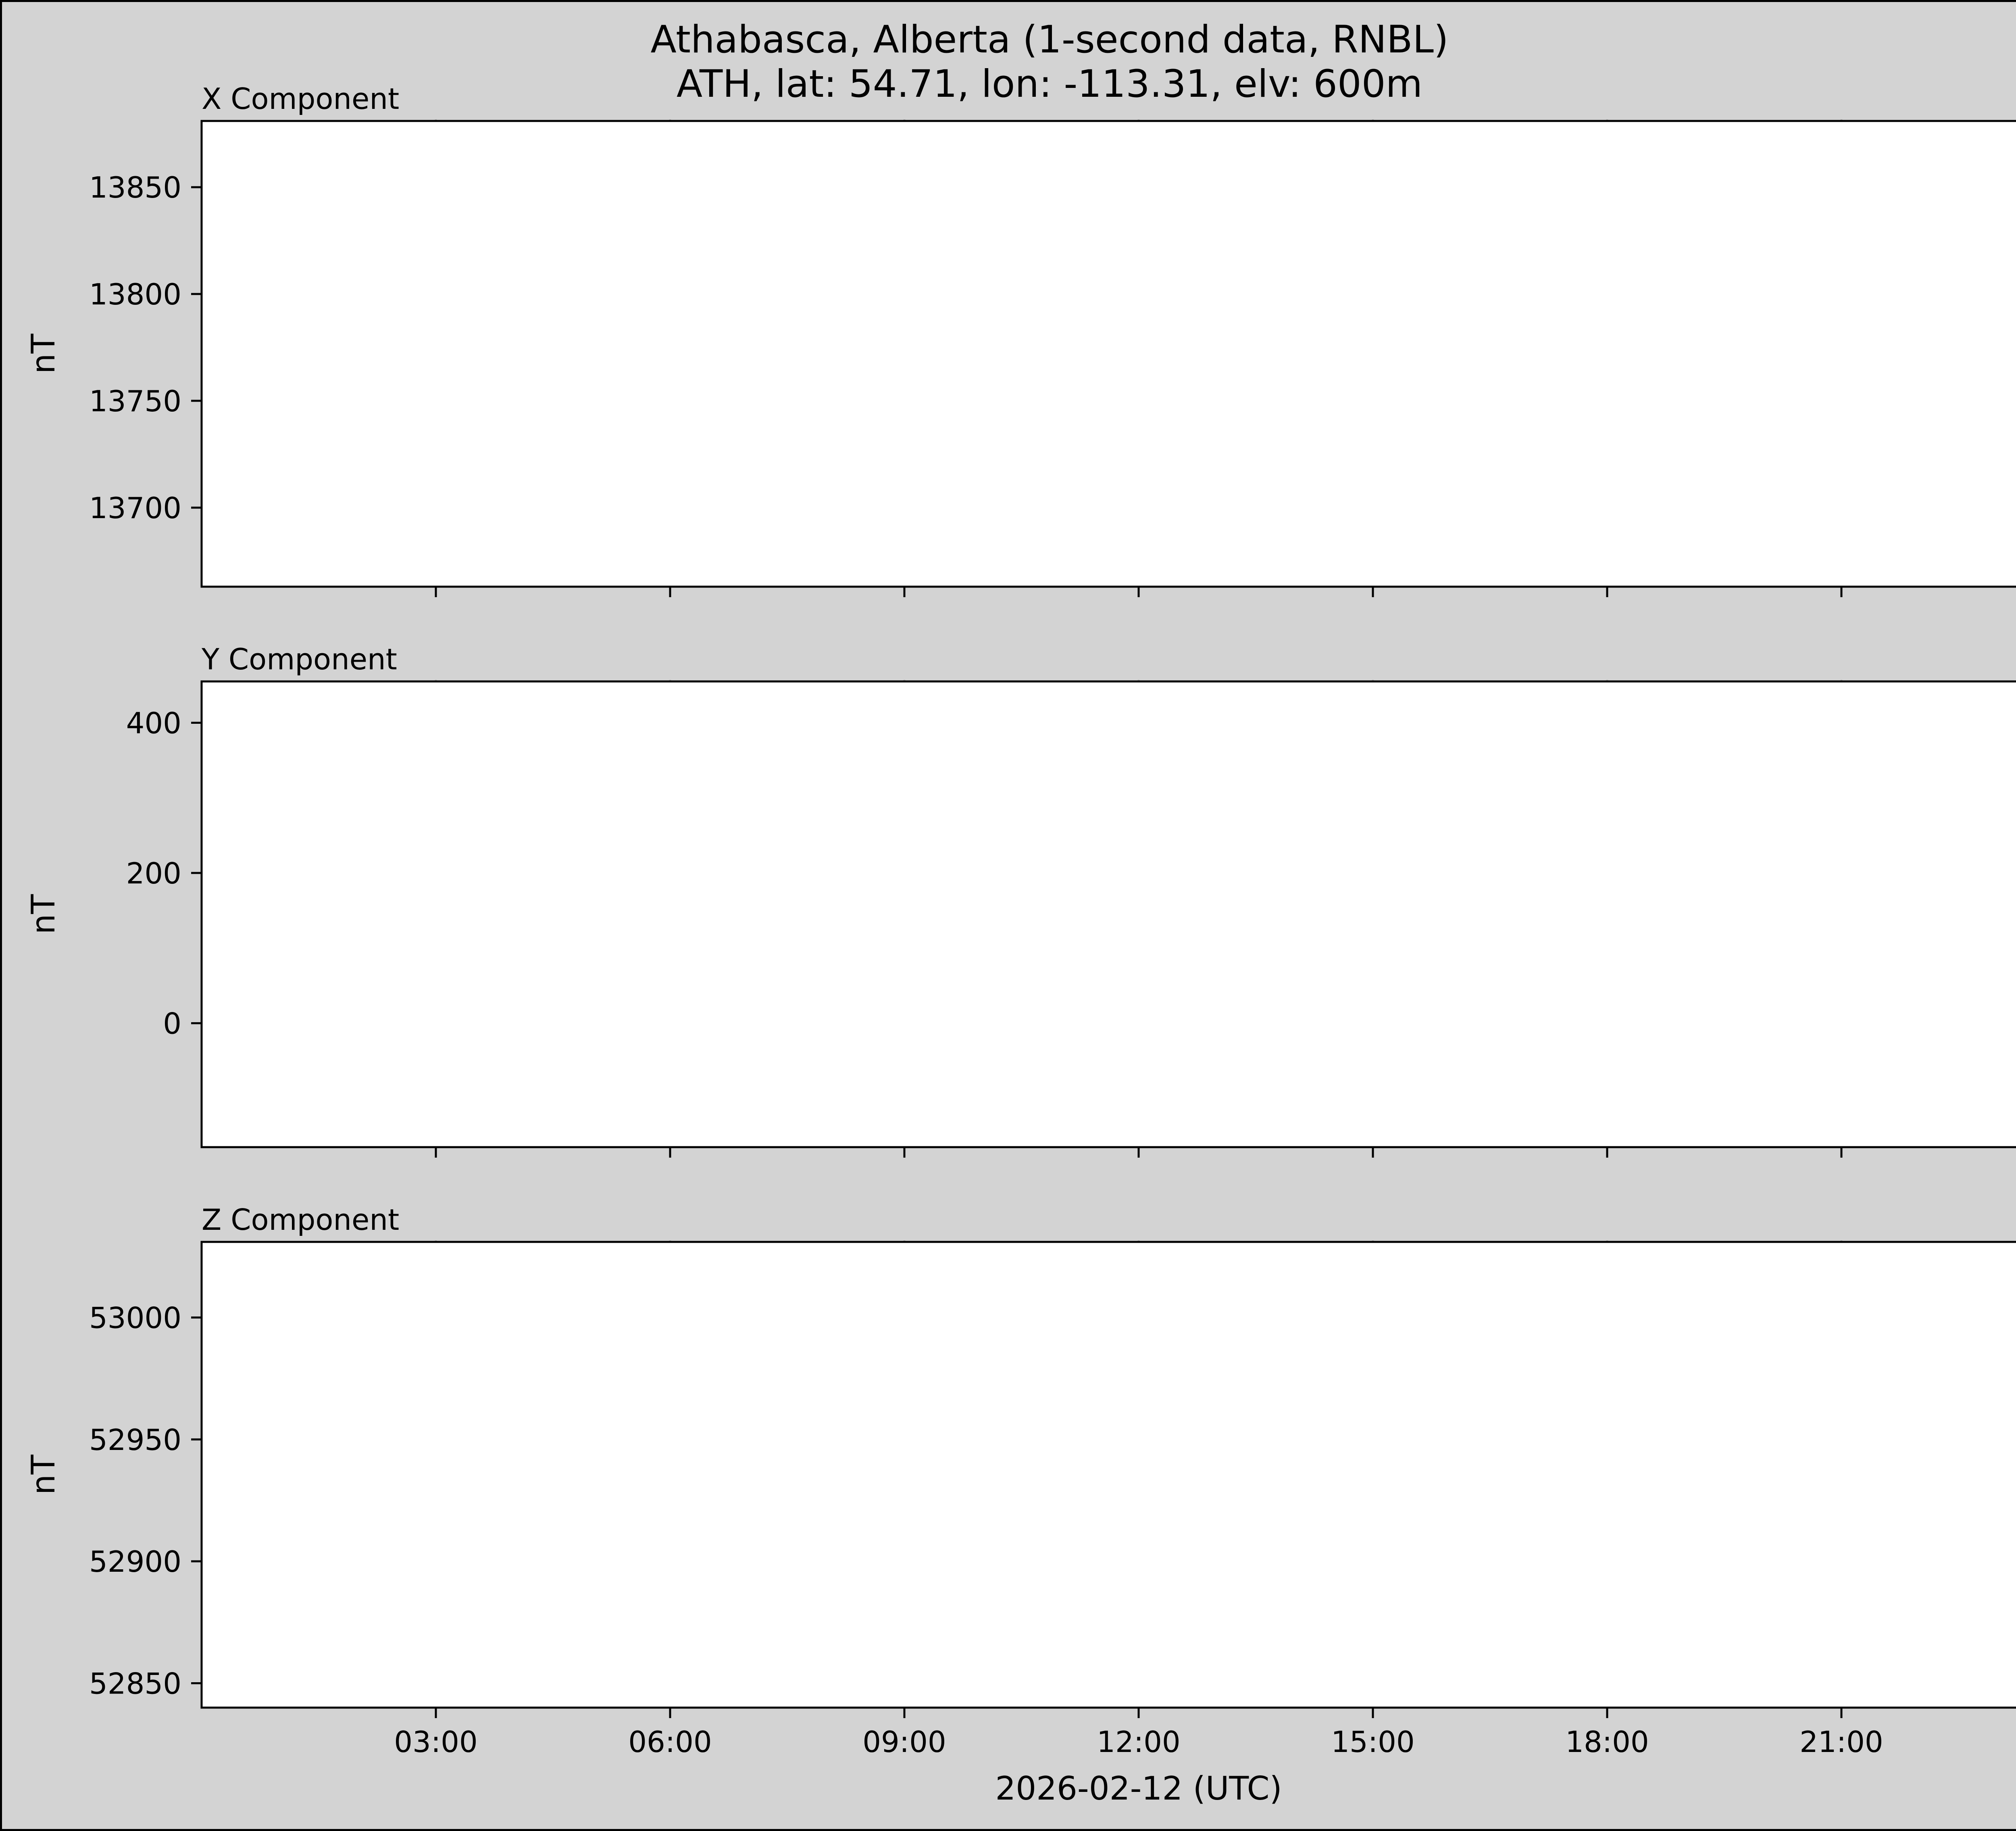 The image size is (2016, 1831). I want to click on x-ytick-label: 13750, so click(135, 401).